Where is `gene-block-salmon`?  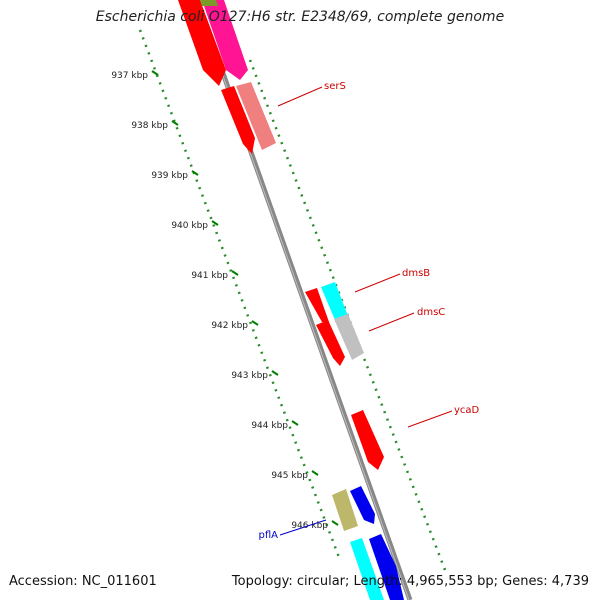
gene-block-salmon is located at coordinates (256, 116).